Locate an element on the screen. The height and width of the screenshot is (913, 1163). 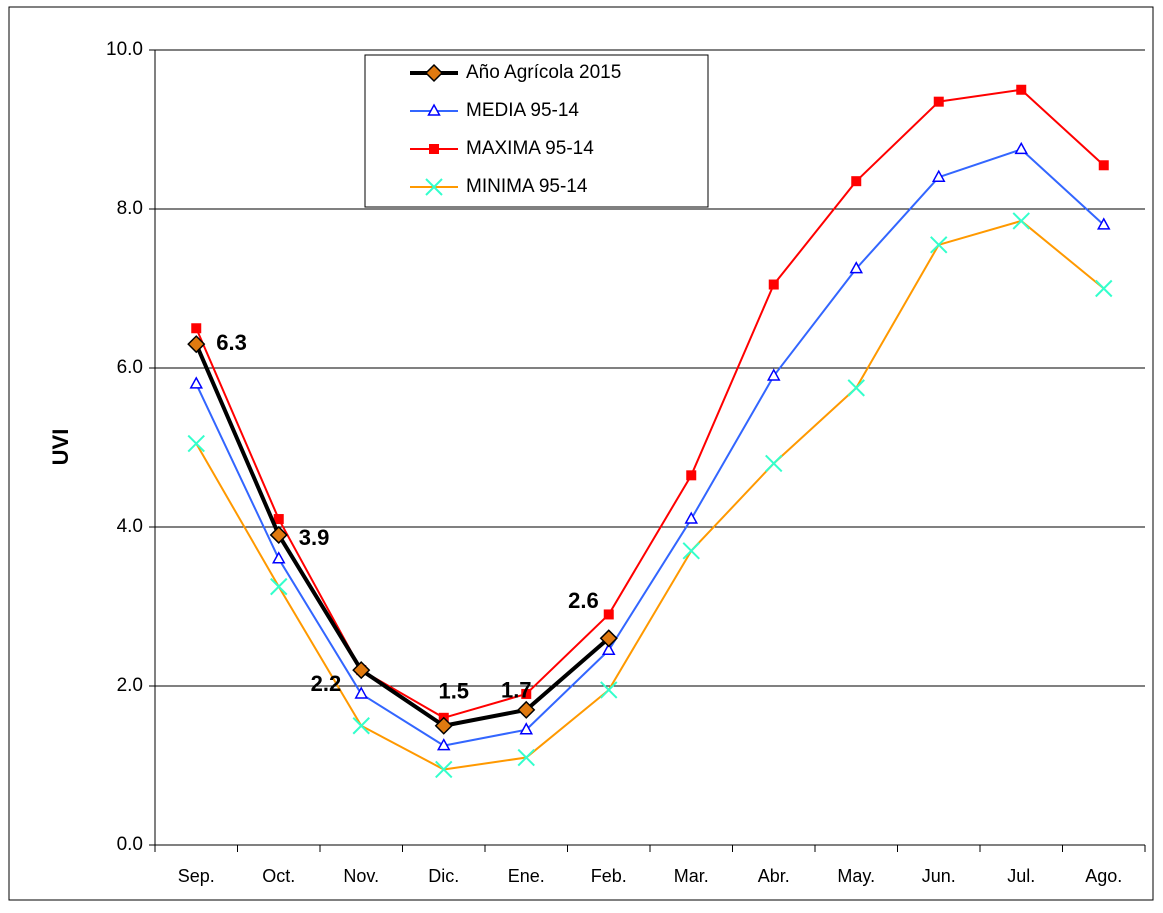
y-axis-label: UVI is located at coordinates (60, 447).